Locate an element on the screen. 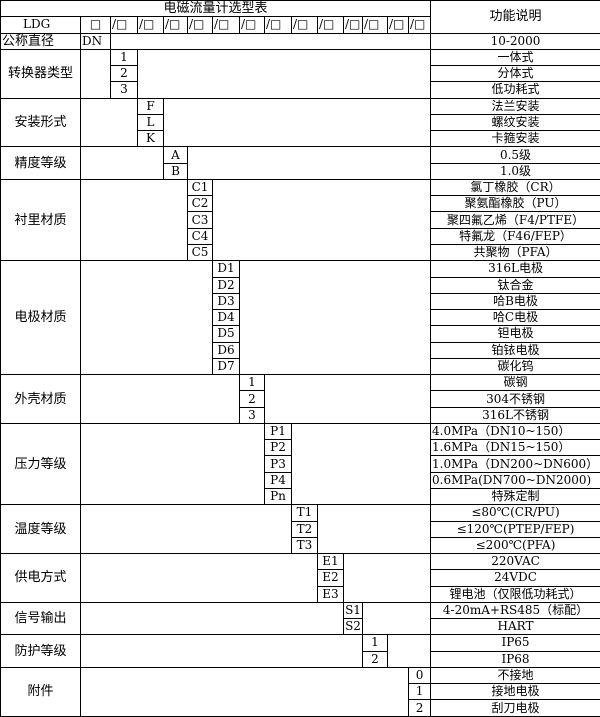 The height and width of the screenshot is (717, 600). option-description: 聚氨酯橡胶（PU） is located at coordinates (515, 204).